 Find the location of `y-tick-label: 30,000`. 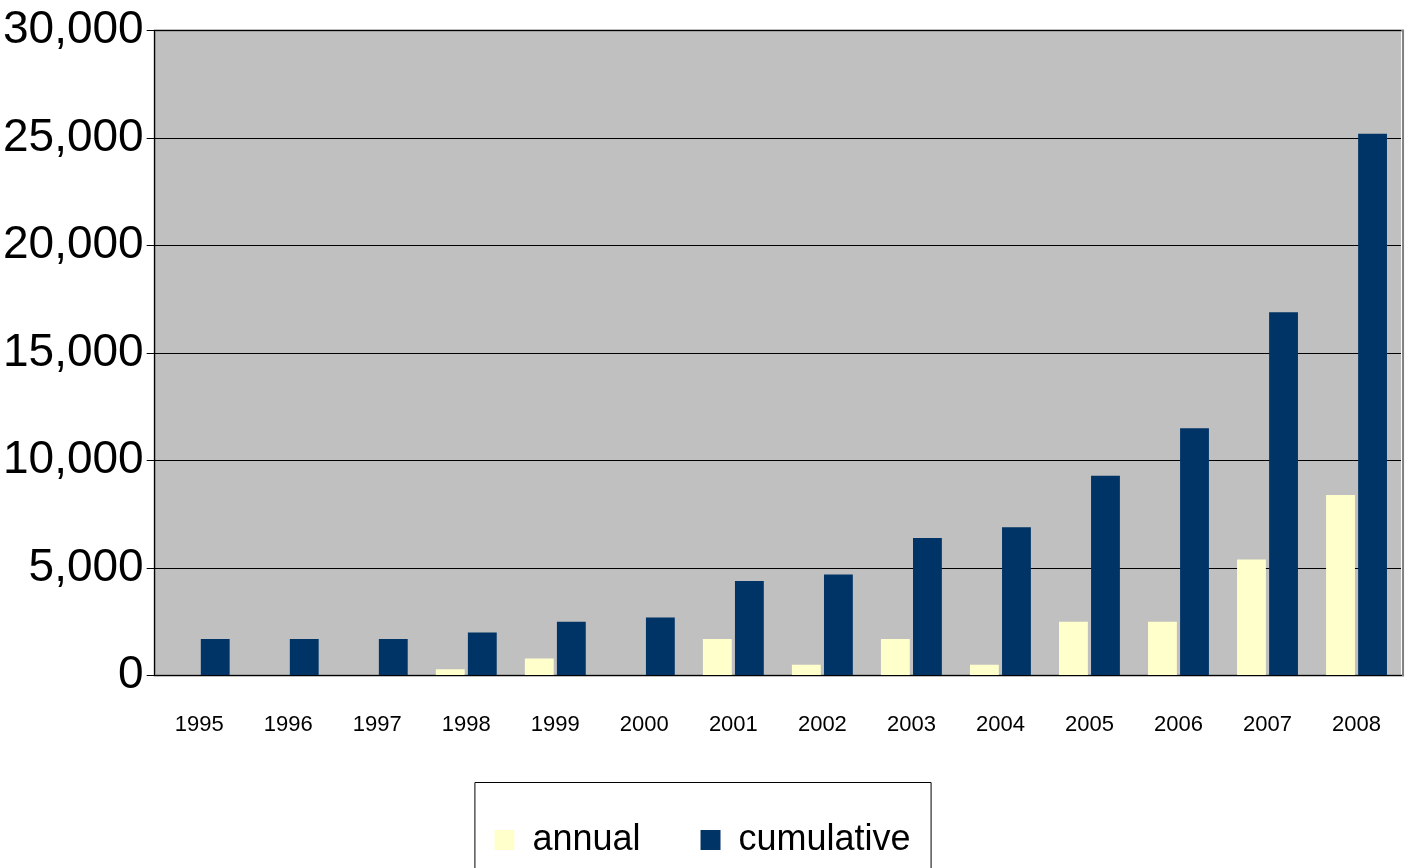

y-tick-label: 30,000 is located at coordinates (73, 27).